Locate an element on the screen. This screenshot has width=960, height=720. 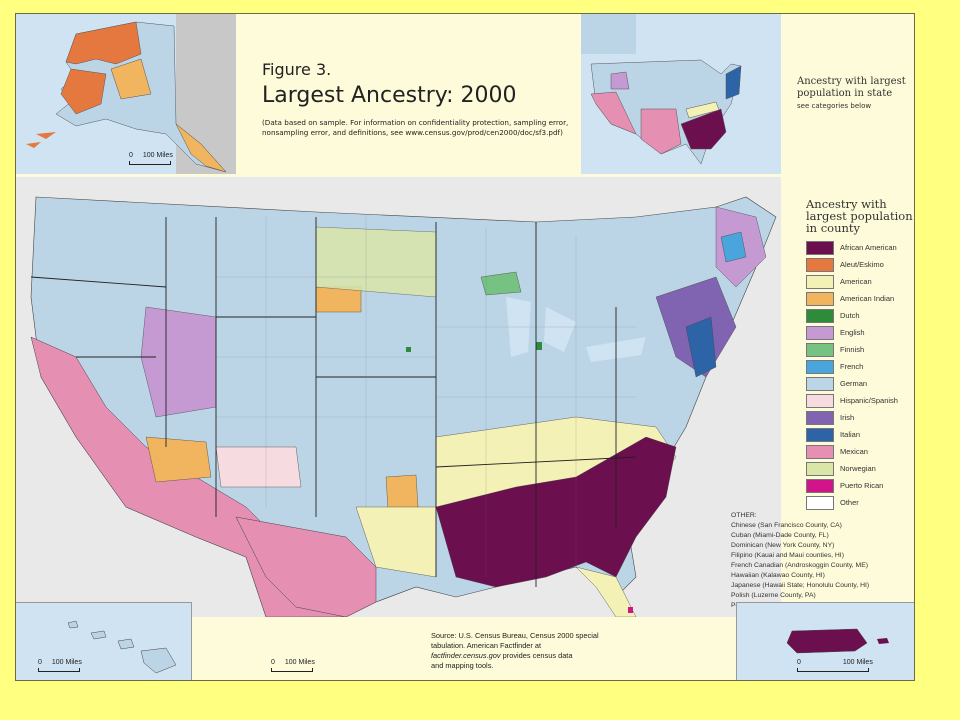
legend-label: Dutch is located at coordinates (850, 315).